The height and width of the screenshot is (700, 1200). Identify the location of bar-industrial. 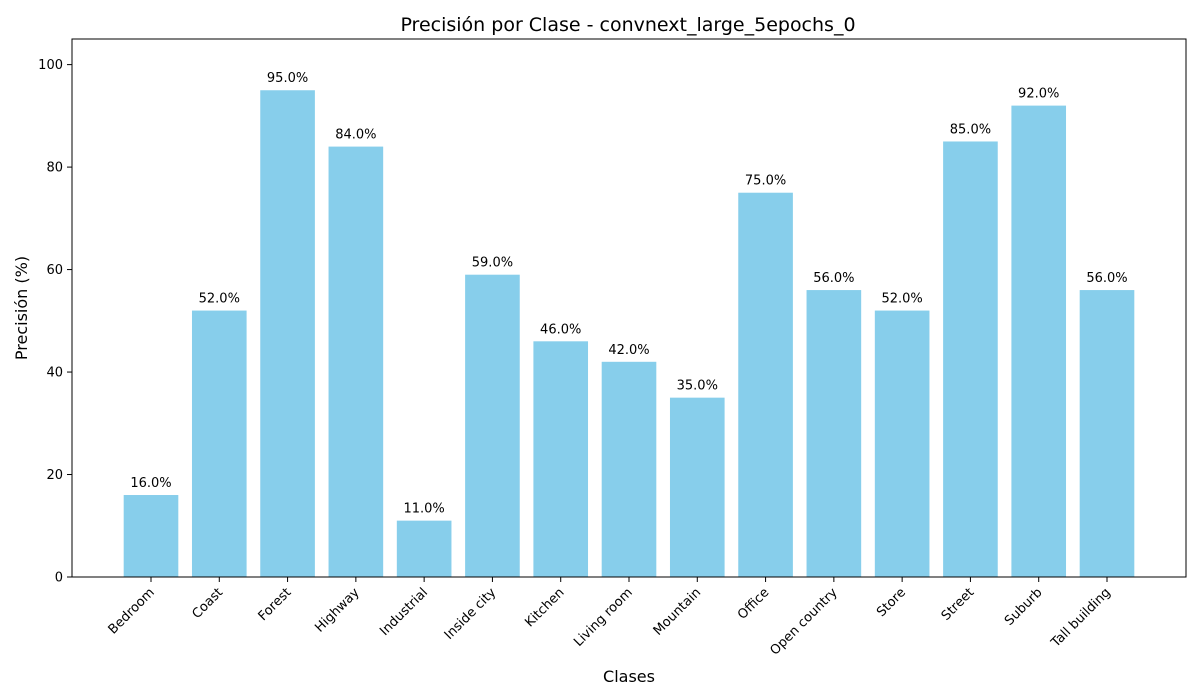
(424, 548).